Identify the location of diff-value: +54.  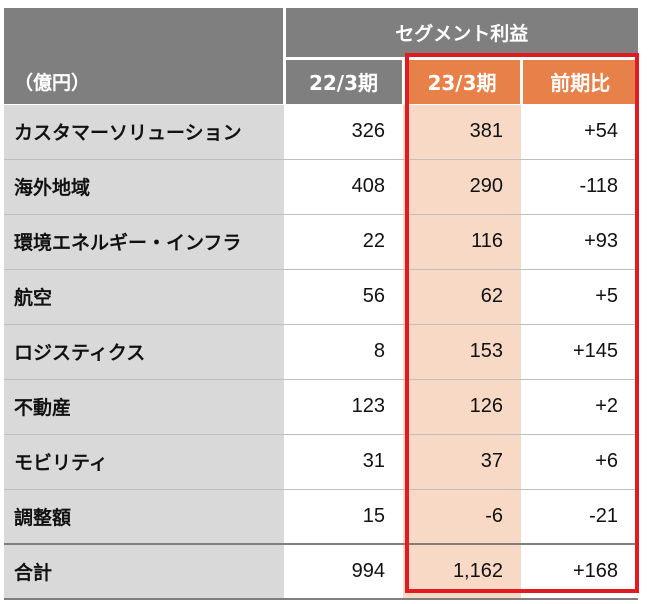
(580, 131).